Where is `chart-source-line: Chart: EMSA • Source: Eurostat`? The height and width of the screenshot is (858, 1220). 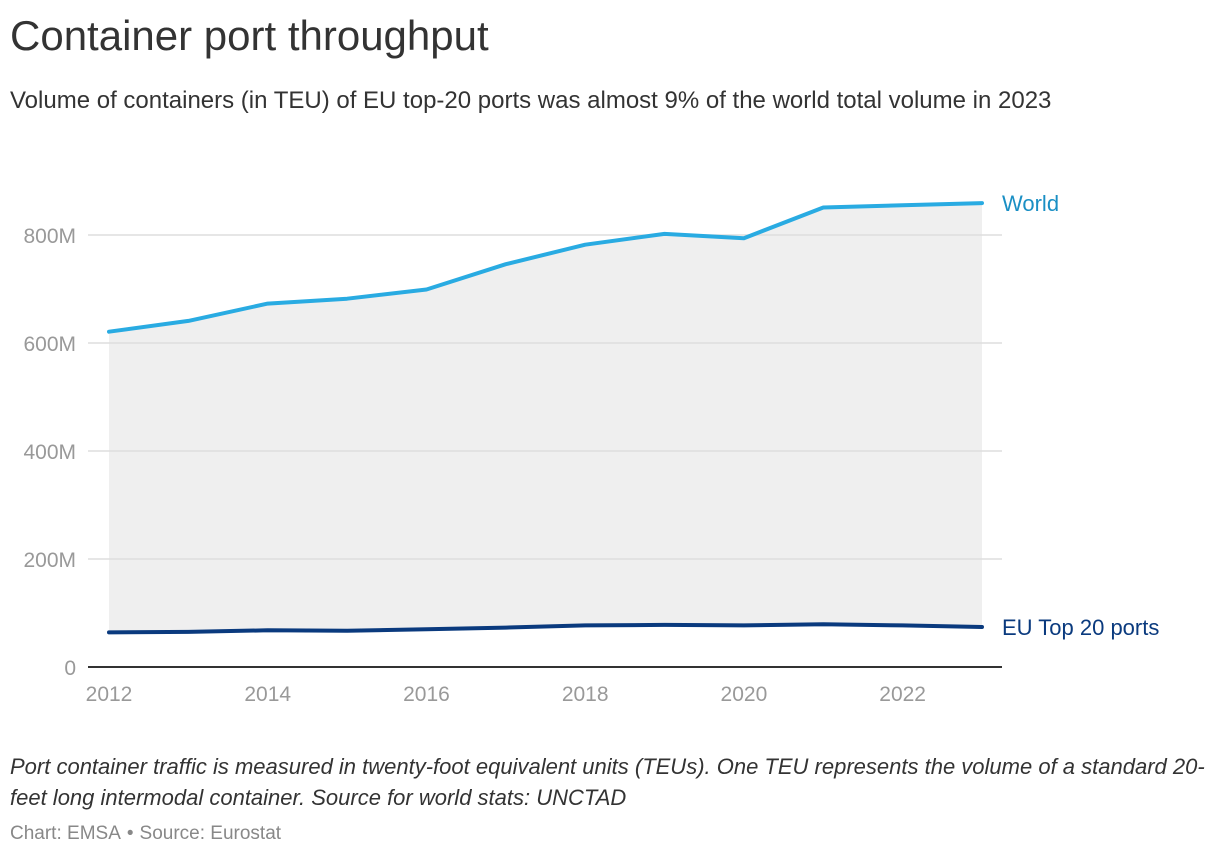 chart-source-line: Chart: EMSA • Source: Eurostat is located at coordinates (145, 834).